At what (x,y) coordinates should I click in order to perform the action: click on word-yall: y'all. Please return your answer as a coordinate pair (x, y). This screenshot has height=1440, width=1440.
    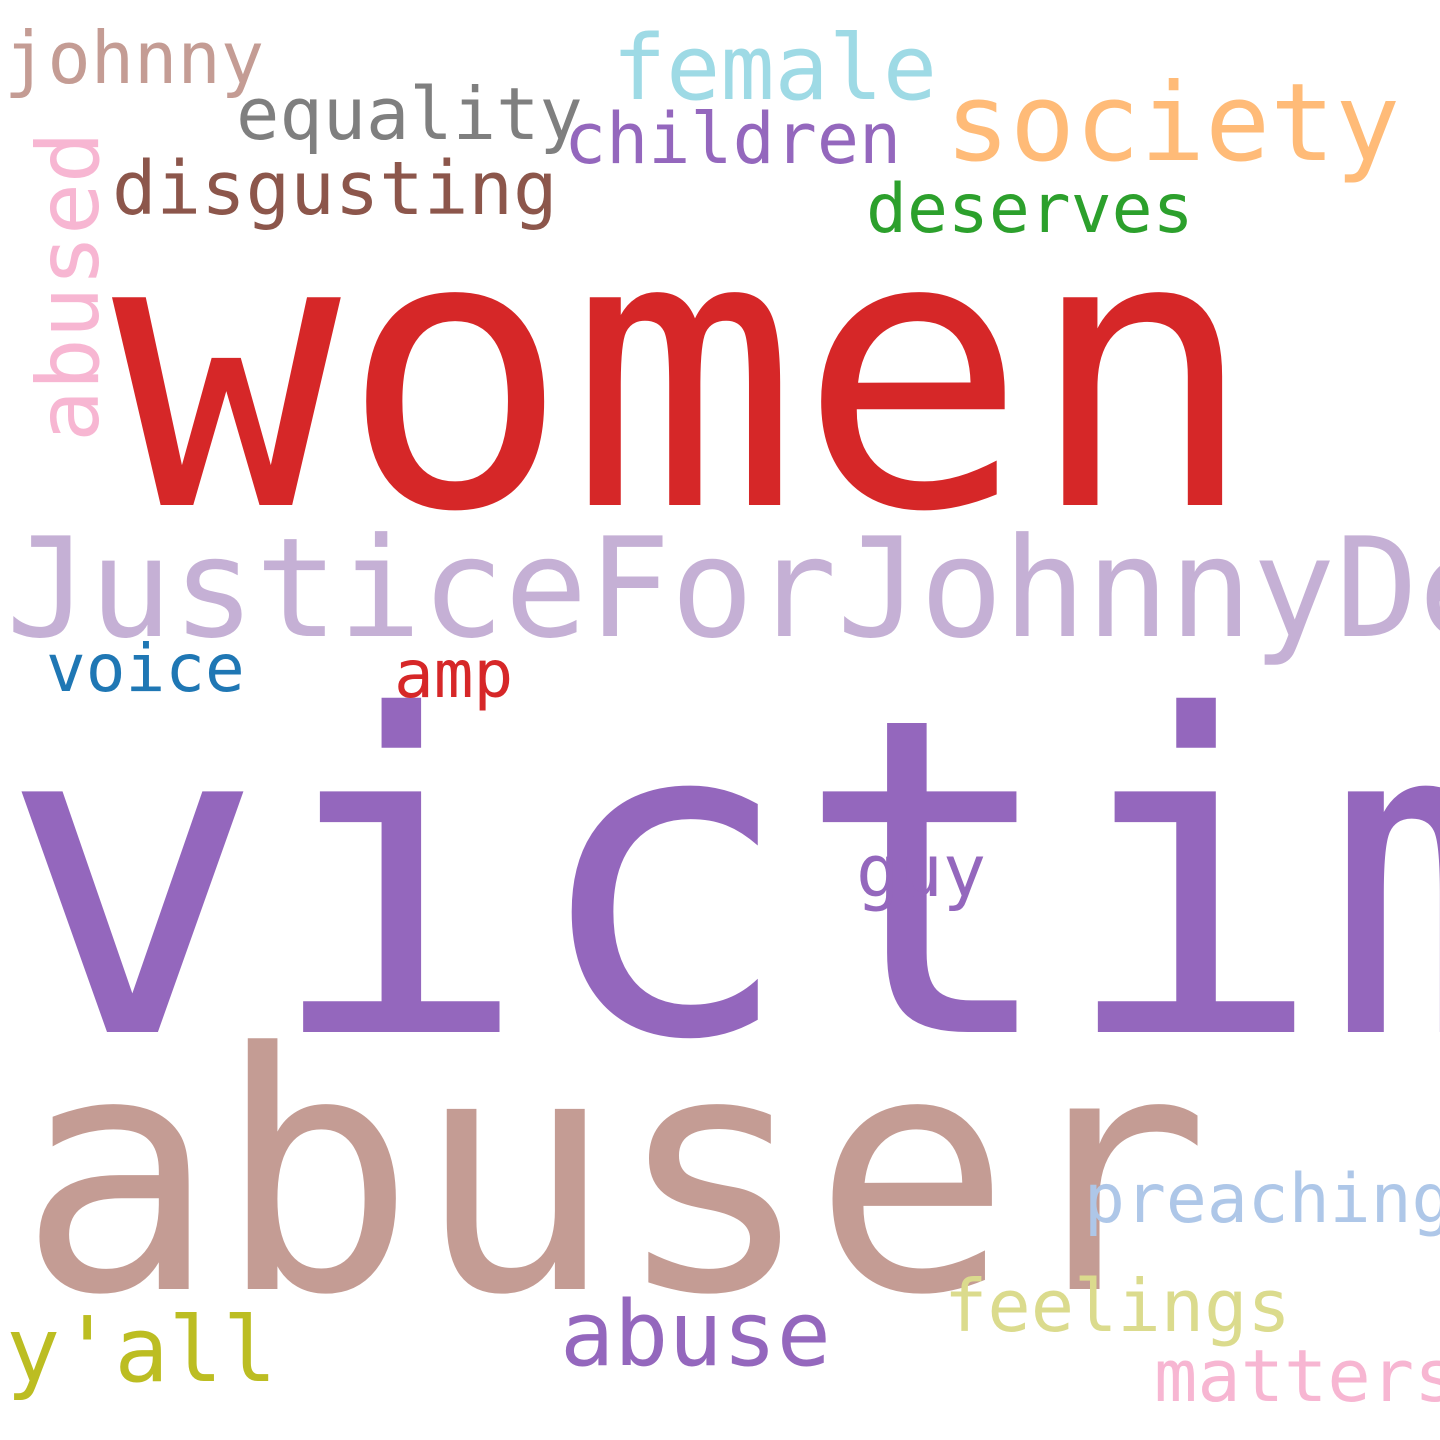
    Looking at the image, I should click on (141, 1350).